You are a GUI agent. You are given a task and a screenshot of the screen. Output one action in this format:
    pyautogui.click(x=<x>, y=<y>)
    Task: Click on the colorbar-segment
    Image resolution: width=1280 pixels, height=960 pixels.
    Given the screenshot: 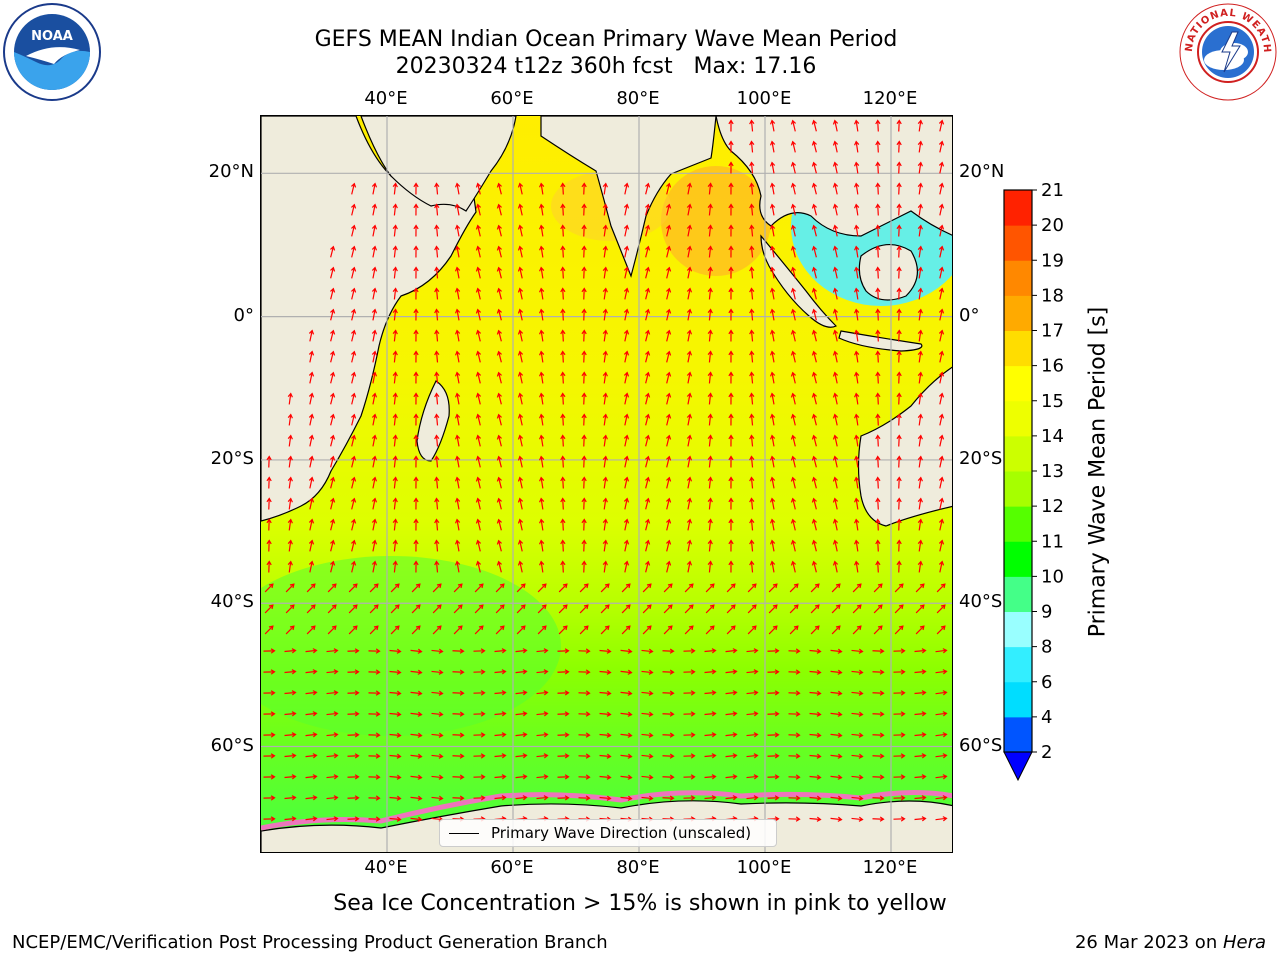 What is the action you would take?
    pyautogui.click(x=1018, y=278)
    